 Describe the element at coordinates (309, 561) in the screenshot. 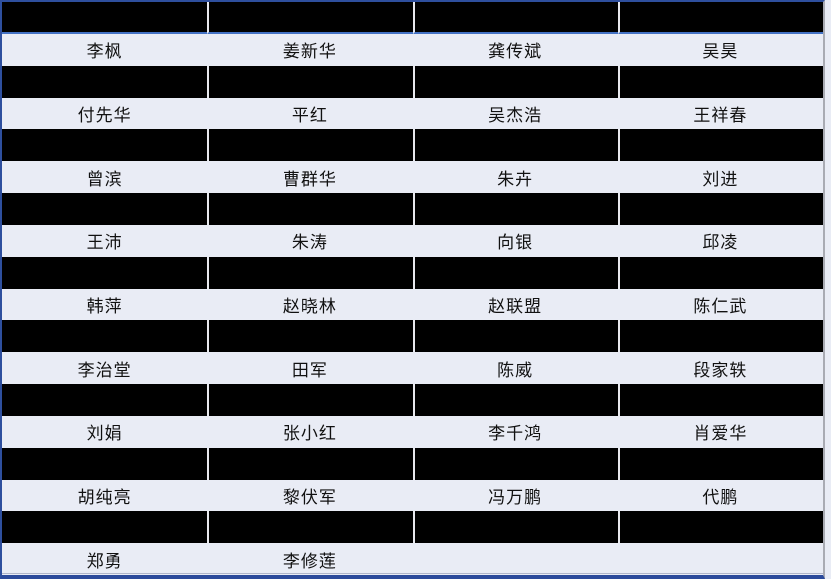

I see `name-cell: 李修莲` at that location.